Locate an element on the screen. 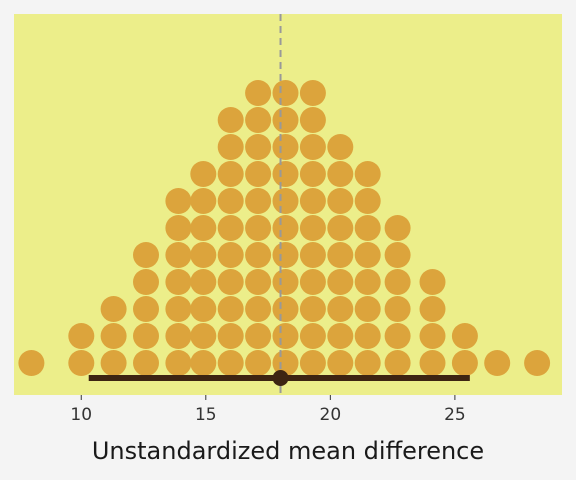 The image size is (576, 480). x-tick-label: 10 is located at coordinates (81, 415).